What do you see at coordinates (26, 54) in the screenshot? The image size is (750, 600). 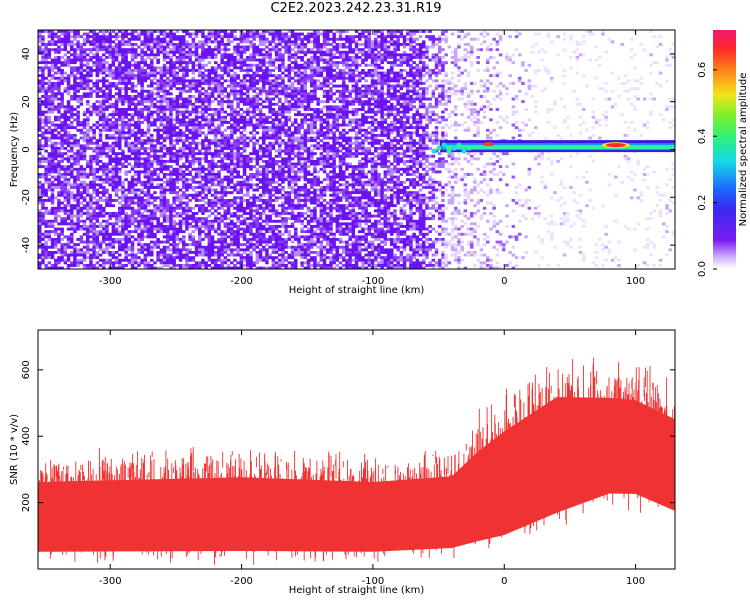 I see `y-tick-label: 40` at bounding box center [26, 54].